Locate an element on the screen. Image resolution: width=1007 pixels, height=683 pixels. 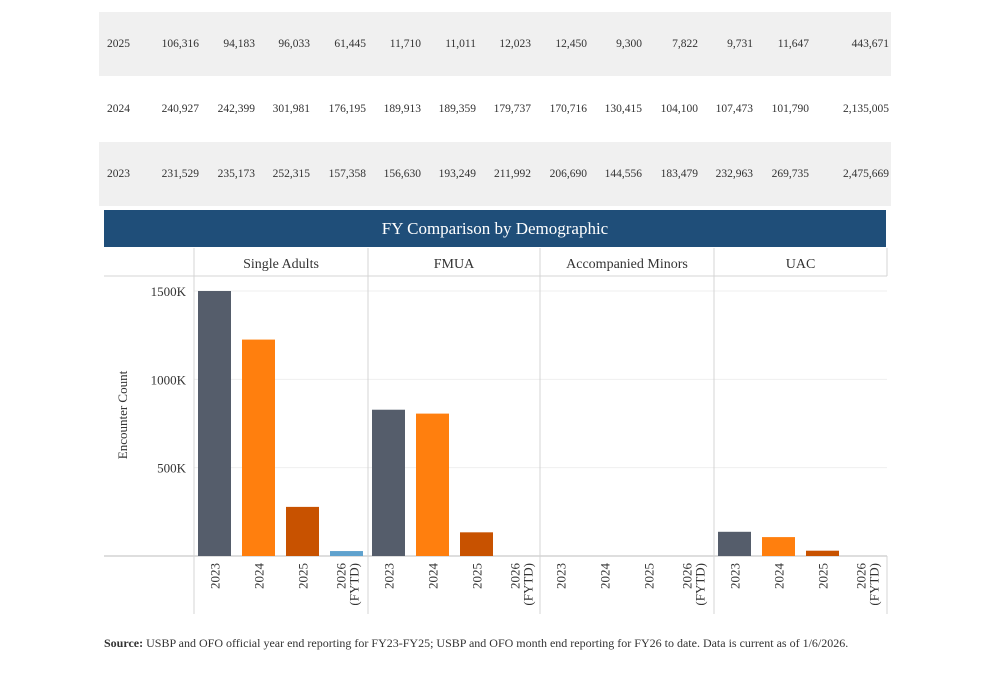
table-cell: 12,450 is located at coordinates (571, 44).